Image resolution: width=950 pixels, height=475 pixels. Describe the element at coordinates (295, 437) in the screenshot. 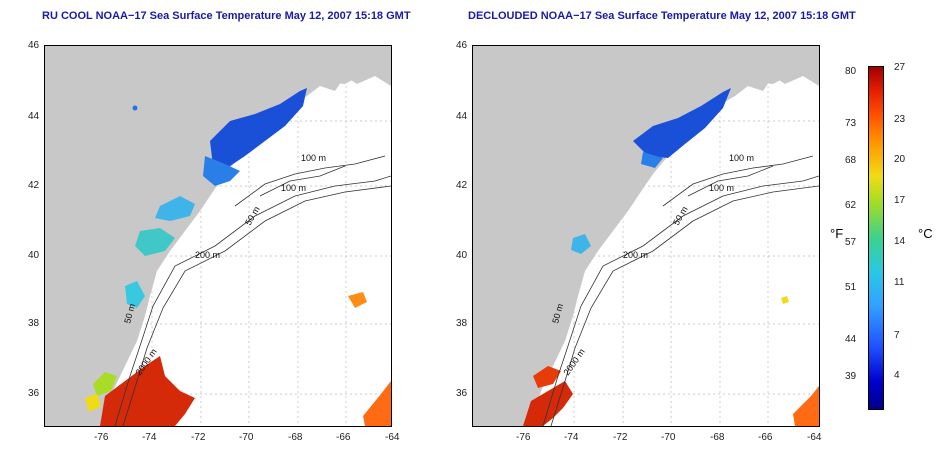

I see `left-x-tick-68: -68` at that location.